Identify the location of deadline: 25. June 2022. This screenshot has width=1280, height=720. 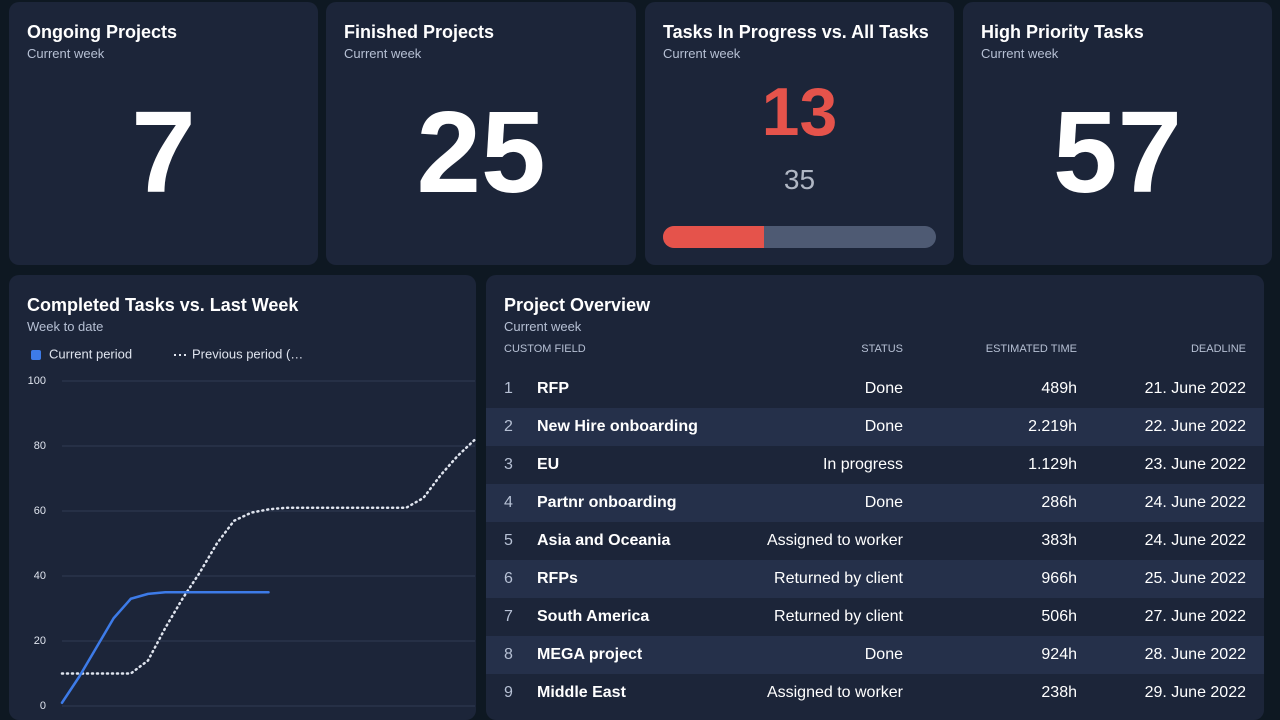
(1195, 578).